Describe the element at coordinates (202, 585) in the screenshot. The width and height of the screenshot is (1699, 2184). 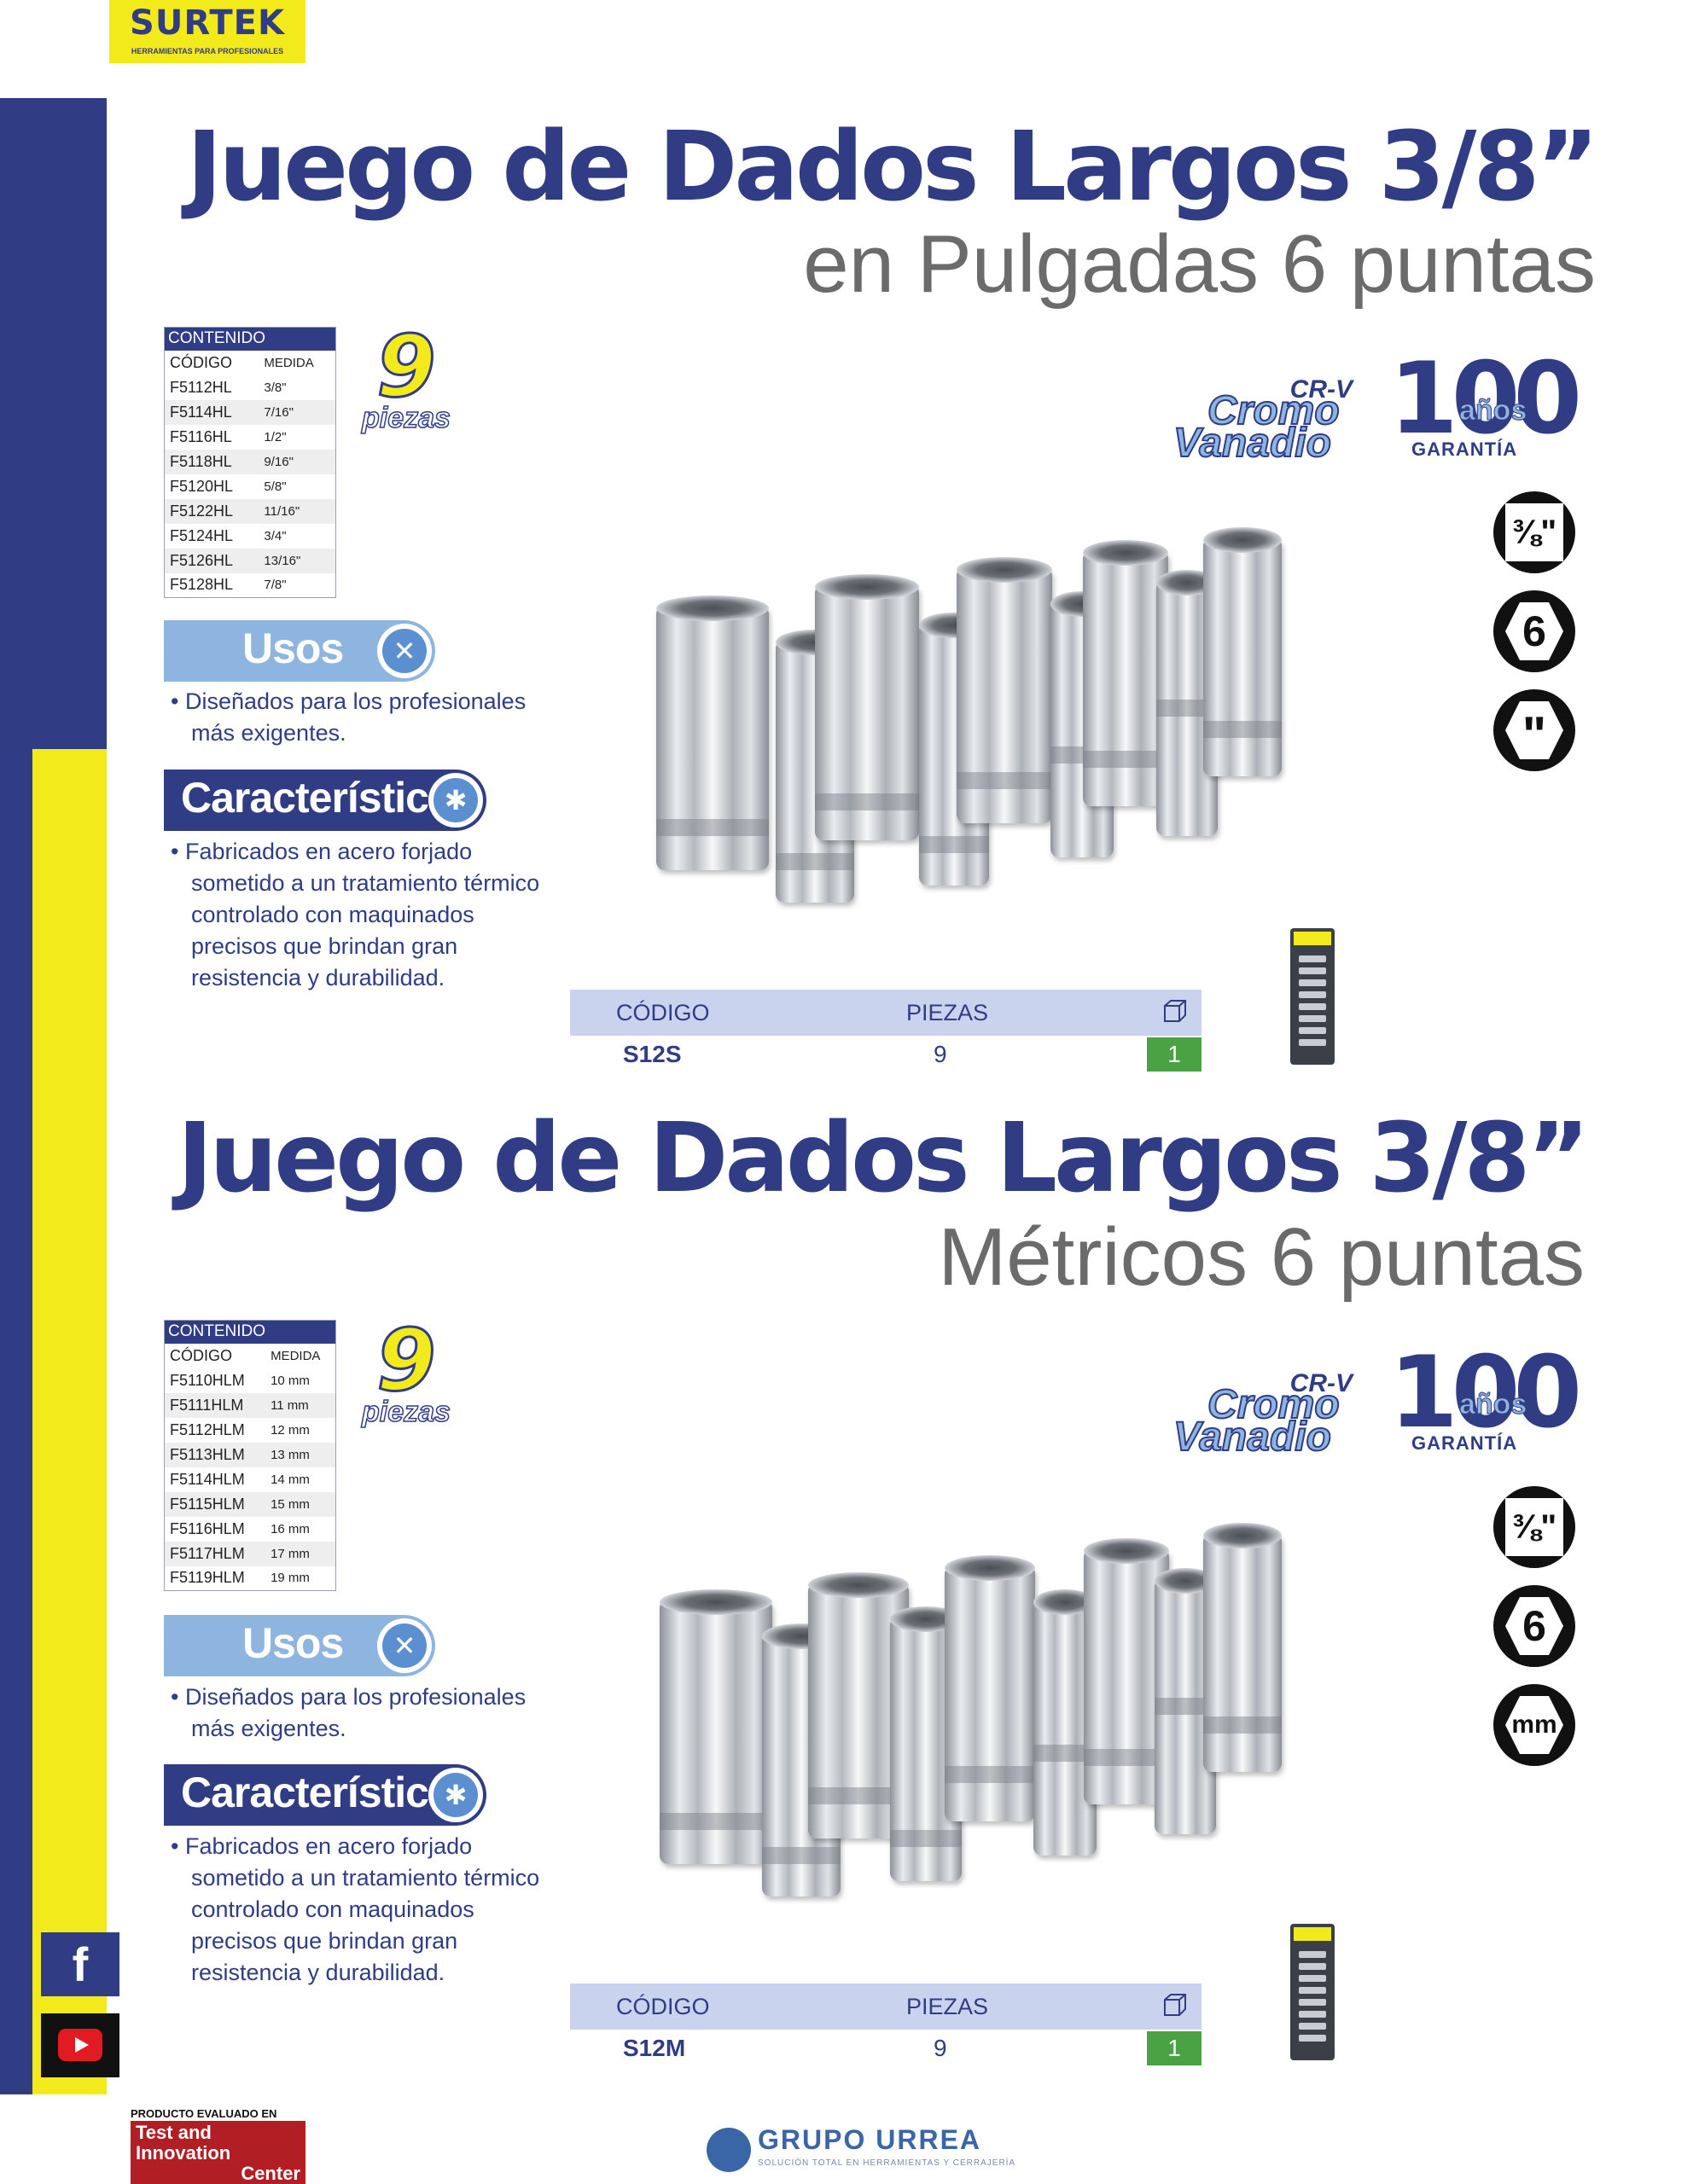
I see `row-code: F5128HL` at that location.